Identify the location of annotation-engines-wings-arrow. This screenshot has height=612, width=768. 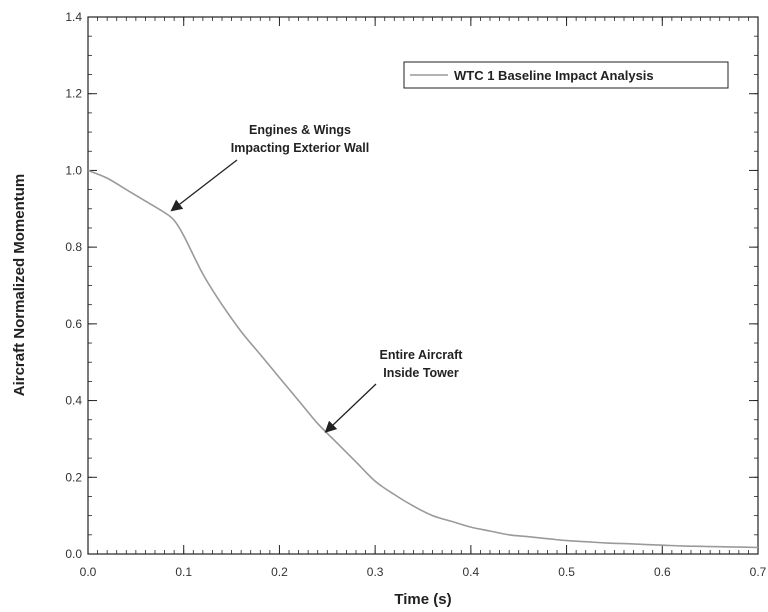
(204, 185).